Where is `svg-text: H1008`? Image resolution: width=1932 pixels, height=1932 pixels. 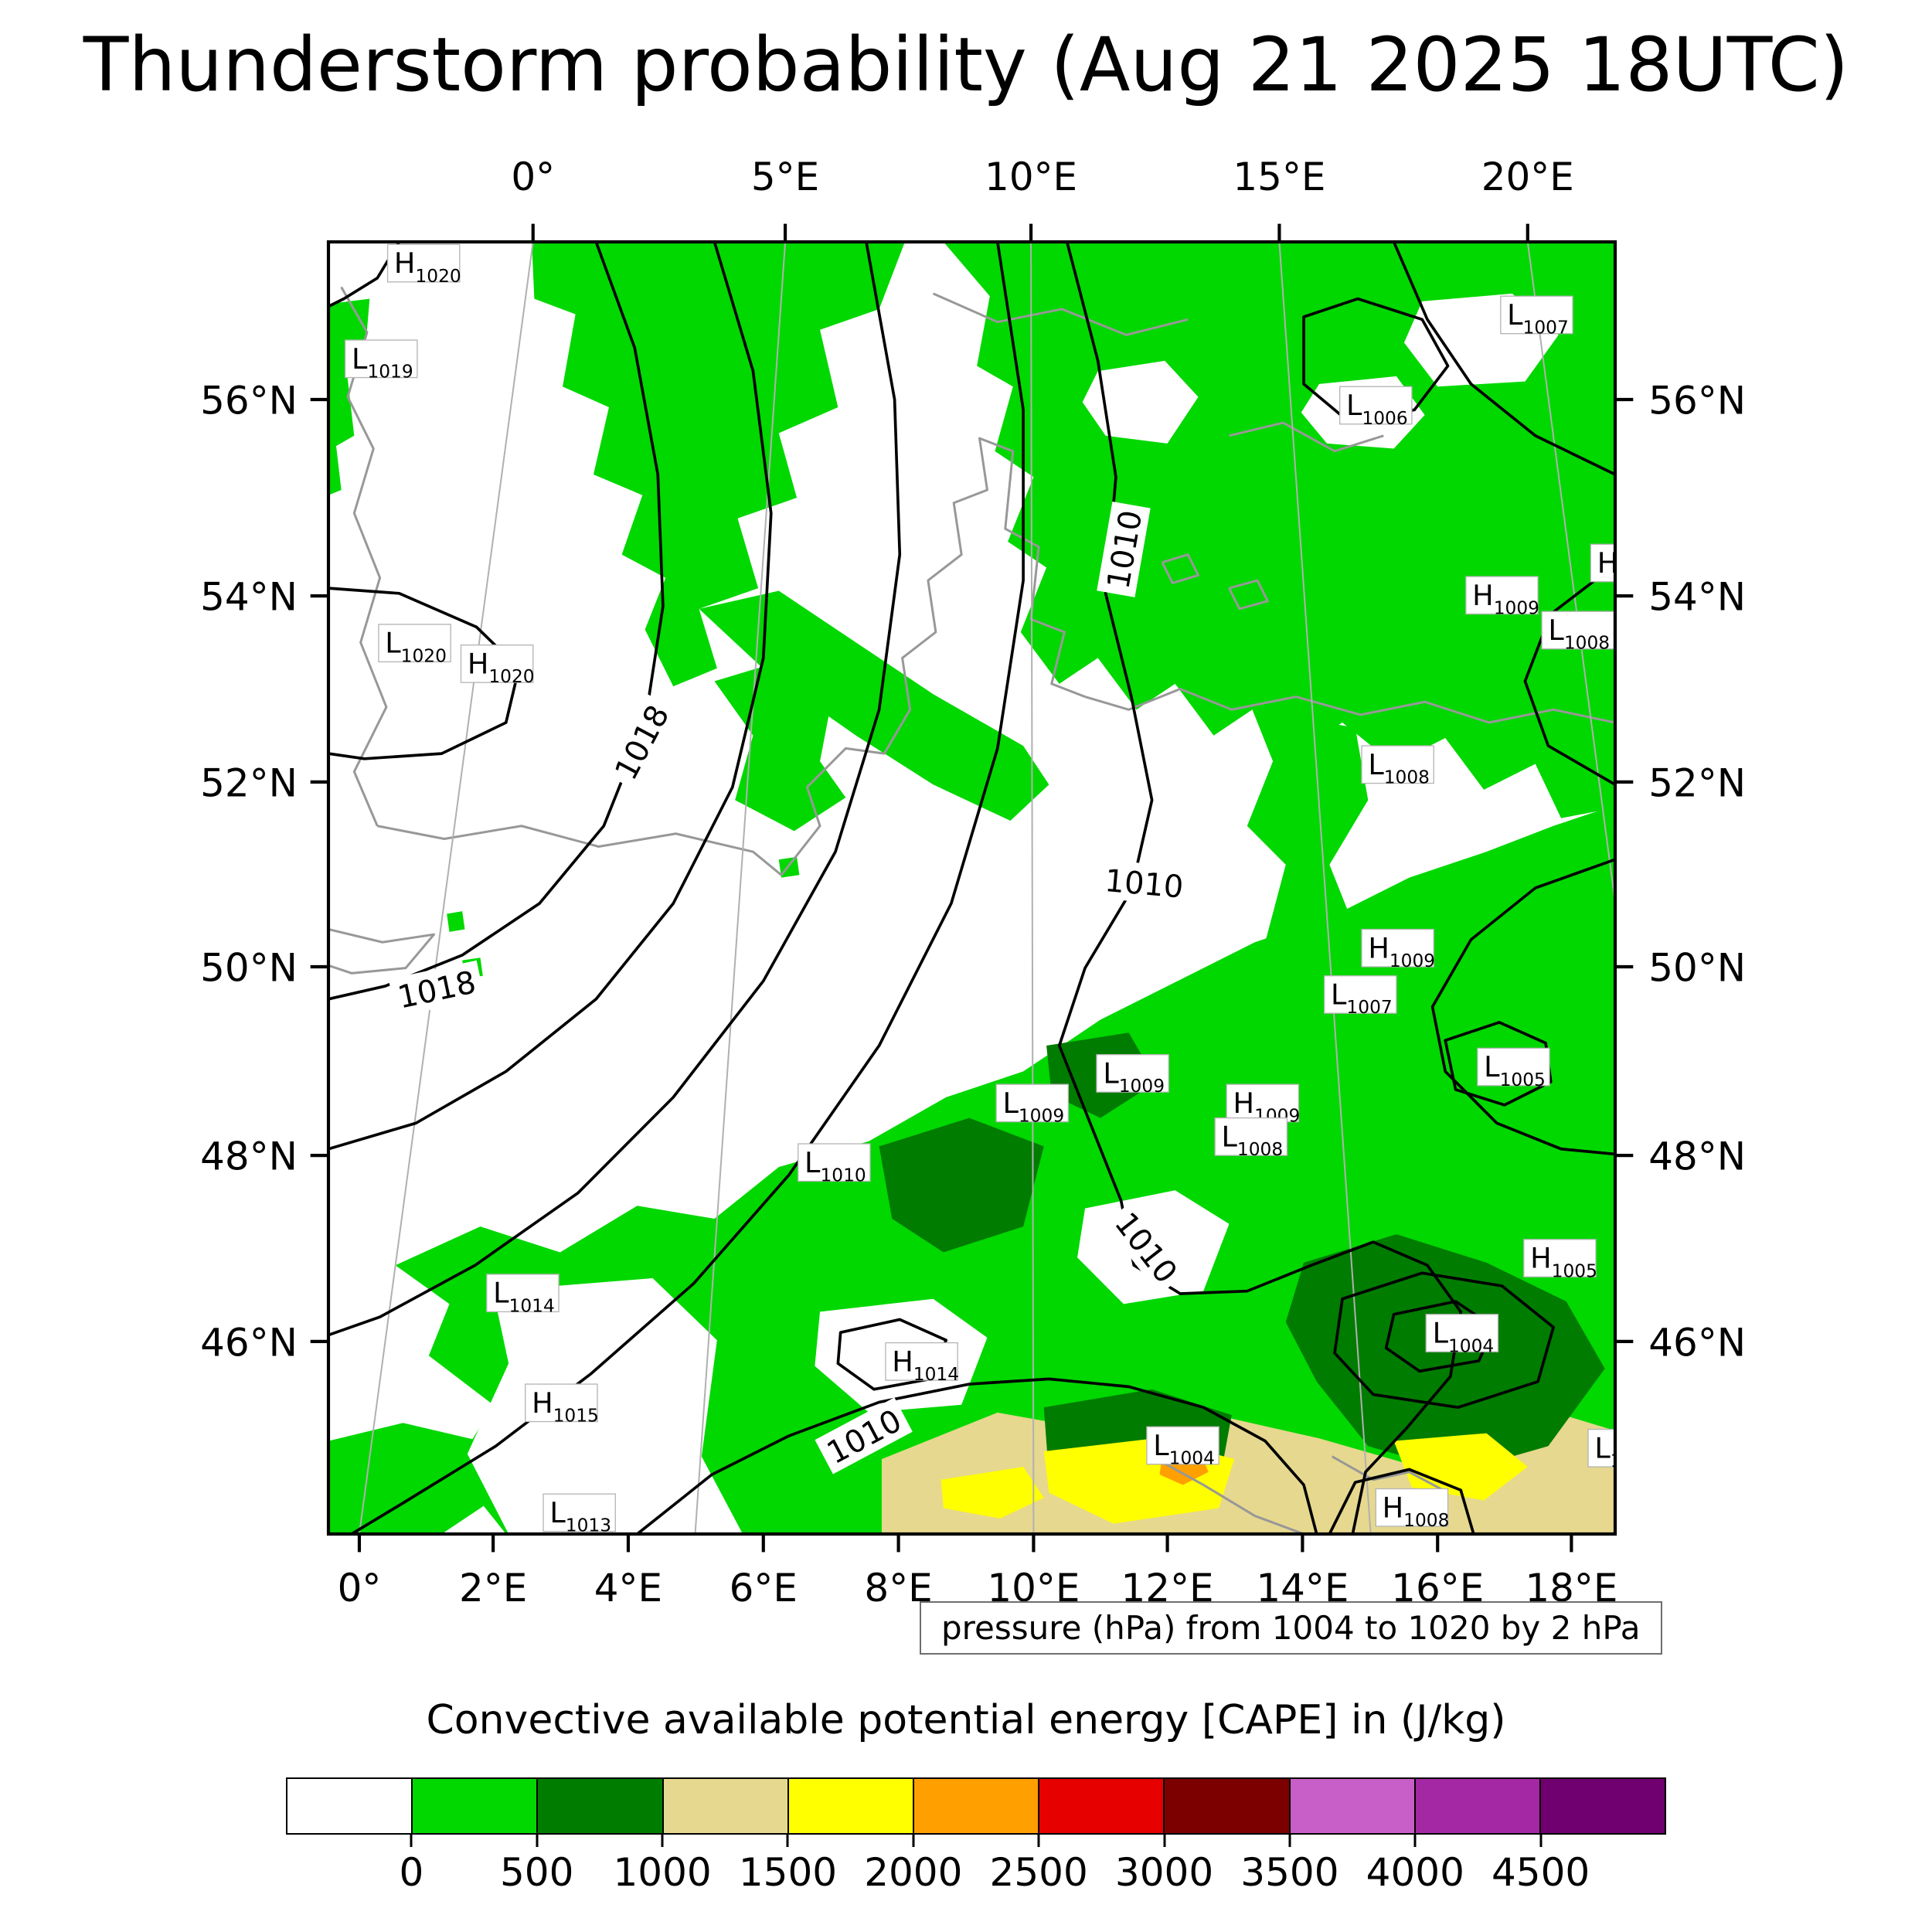
svg-text: H1008 is located at coordinates (1417, 1511).